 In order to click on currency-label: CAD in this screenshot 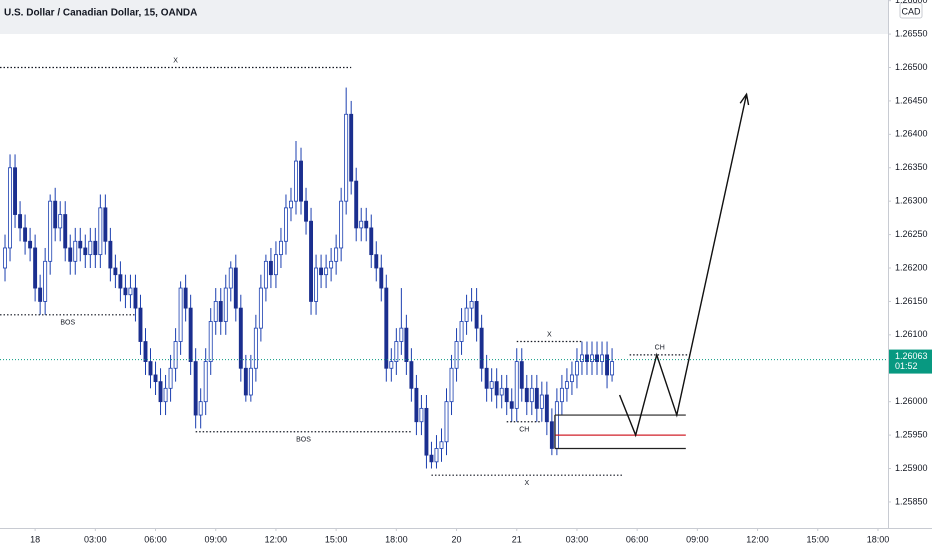, I will do `click(911, 11)`.